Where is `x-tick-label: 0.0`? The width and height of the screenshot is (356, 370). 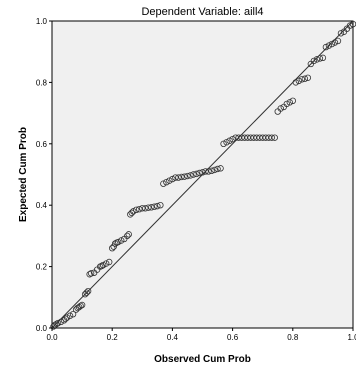
x-tick-label: 0.0 is located at coordinates (52, 337).